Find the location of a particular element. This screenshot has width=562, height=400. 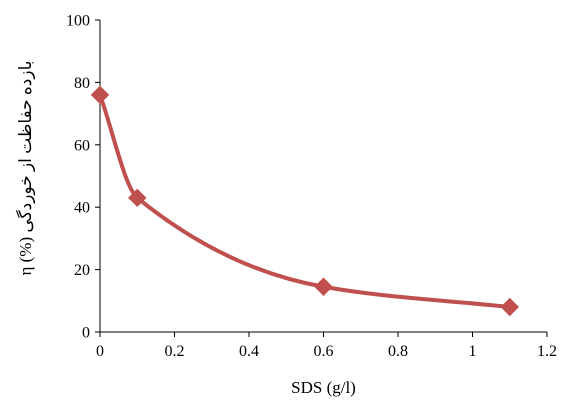

x-tick-label: 0 is located at coordinates (100, 351).